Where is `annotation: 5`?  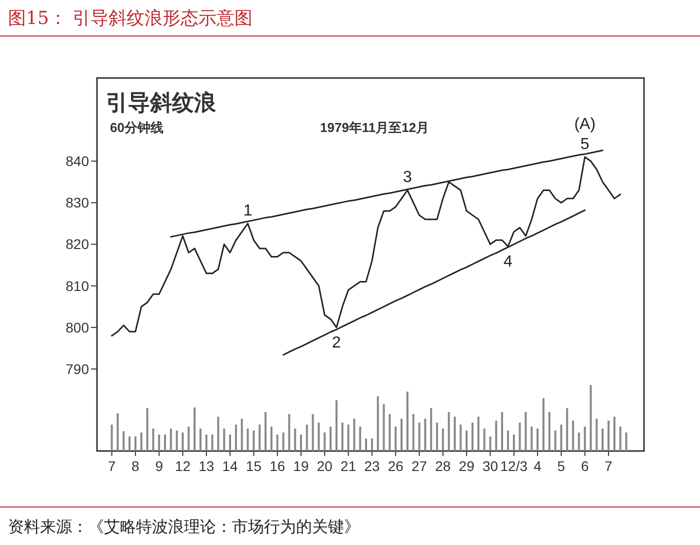 annotation: 5 is located at coordinates (585, 144).